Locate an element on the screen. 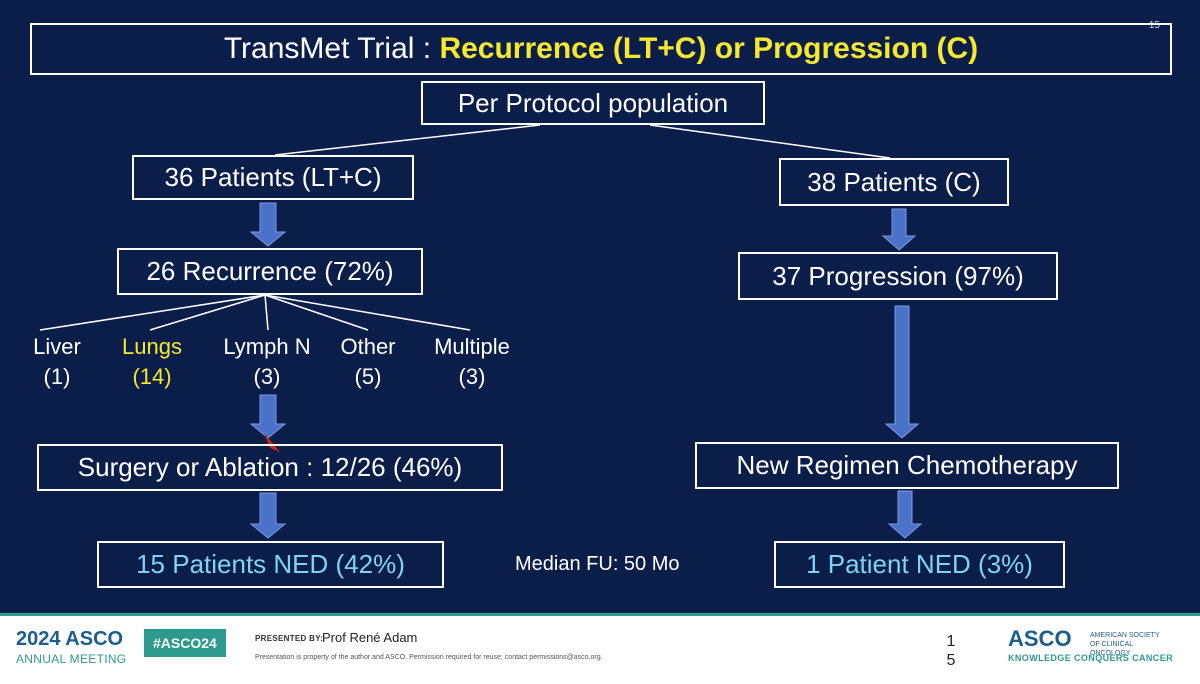 The image size is (1200, 684). page-number: 15 is located at coordinates (951, 651).